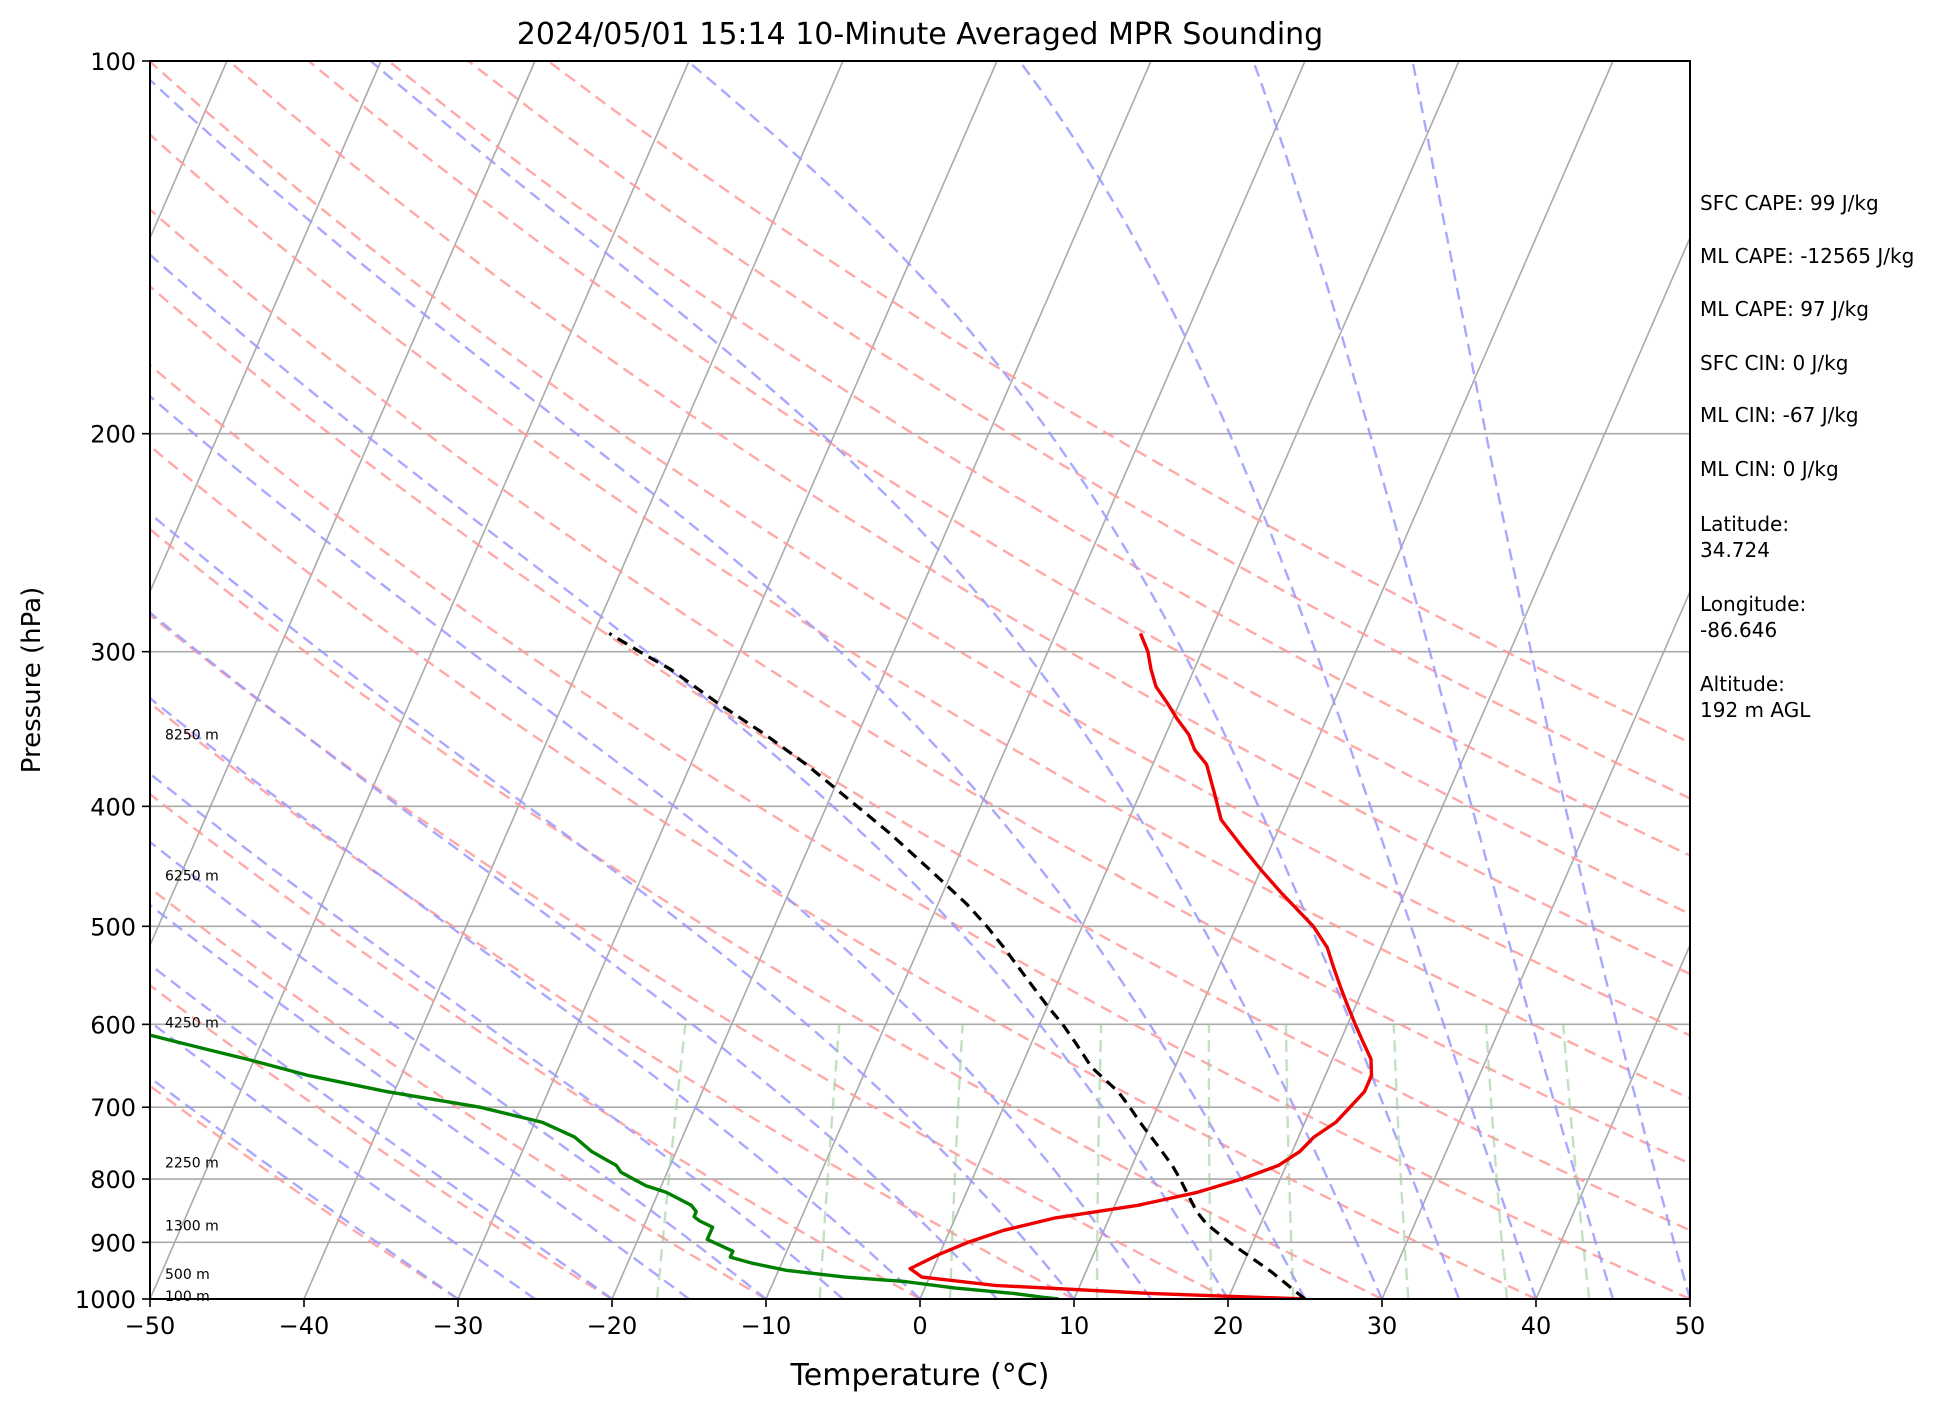  What do you see at coordinates (113, 1180) in the screenshot?
I see `y-tick-label: 800` at bounding box center [113, 1180].